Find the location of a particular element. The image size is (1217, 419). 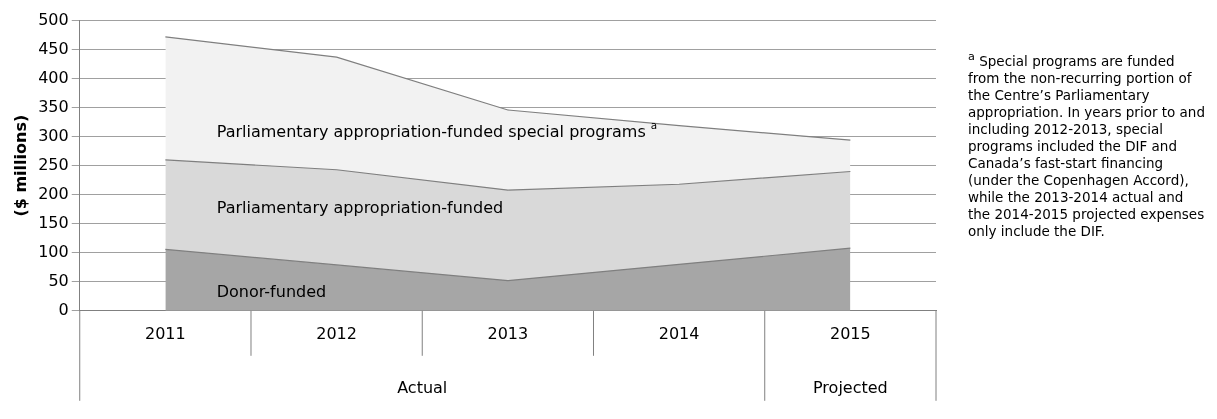

x-tick-label: 2013 is located at coordinates (508, 333).